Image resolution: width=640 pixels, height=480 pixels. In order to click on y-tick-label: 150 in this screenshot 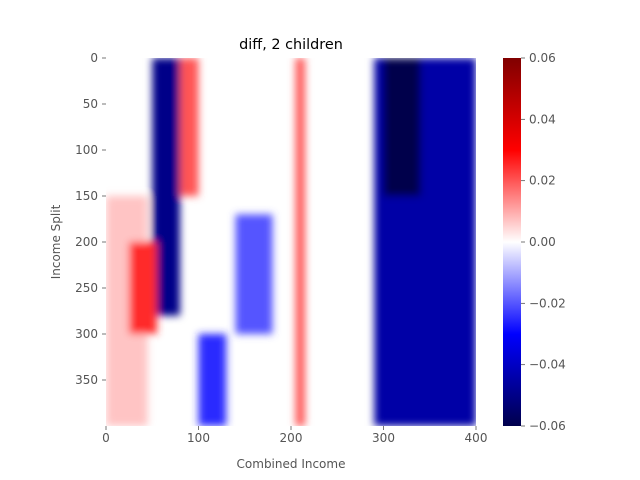, I will do `click(86, 196)`.